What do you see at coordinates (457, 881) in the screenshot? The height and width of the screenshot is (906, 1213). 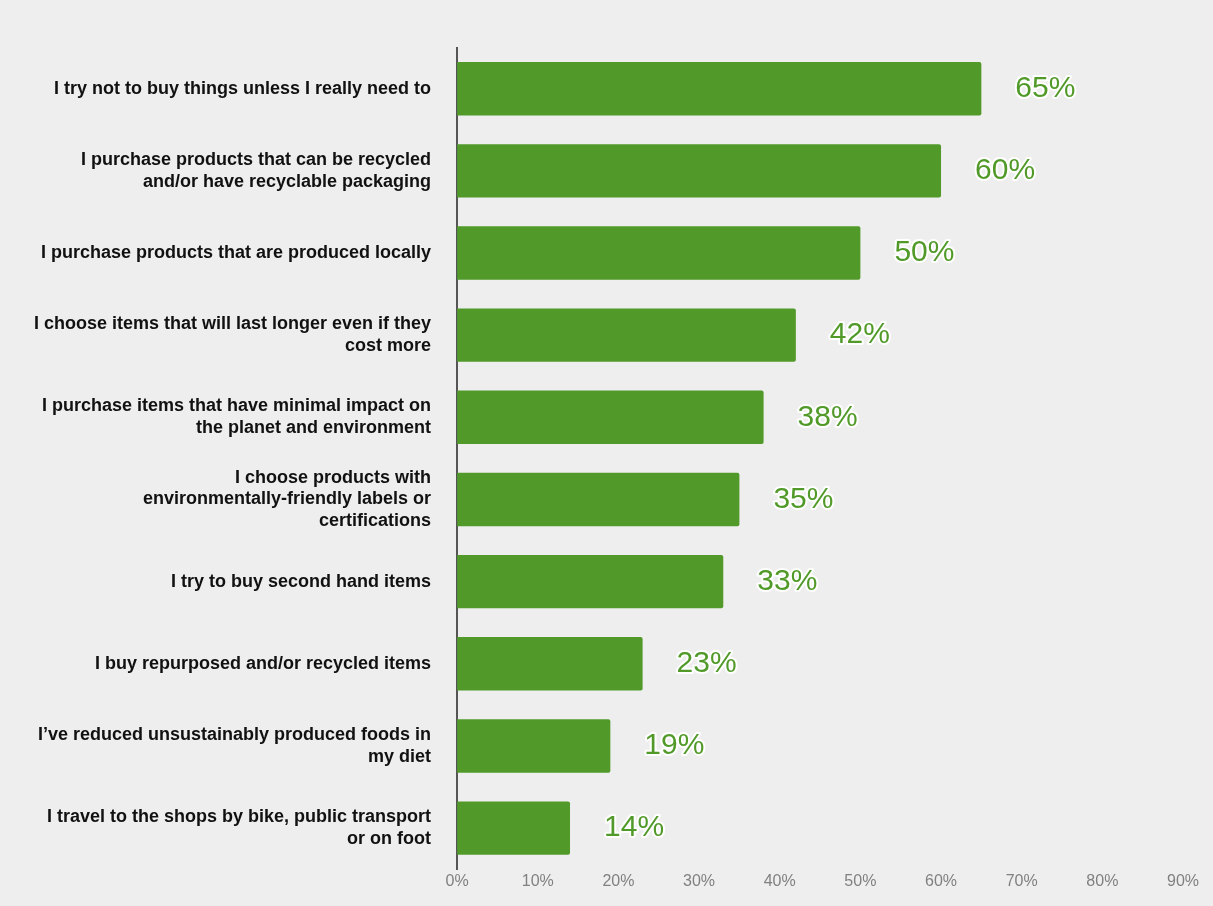 I see `x-tick-label: 0%` at bounding box center [457, 881].